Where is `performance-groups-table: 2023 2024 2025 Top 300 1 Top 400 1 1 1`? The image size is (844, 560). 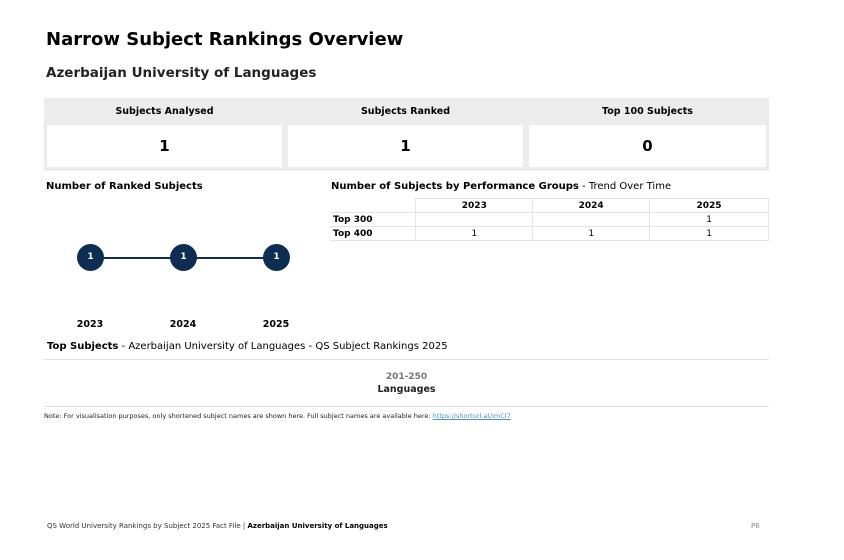
performance-groups-table: 2023 2024 2025 Top 300 1 Top 400 1 1 1 is located at coordinates (549, 219).